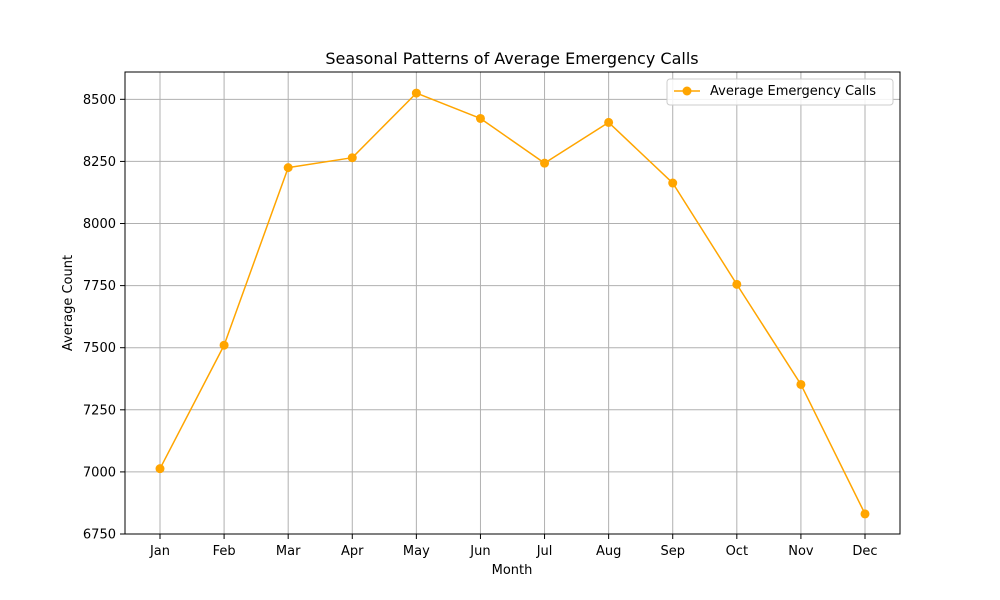 This screenshot has height=600, width=1000. What do you see at coordinates (99, 472) in the screenshot?
I see `y-tick-label: 7000` at bounding box center [99, 472].